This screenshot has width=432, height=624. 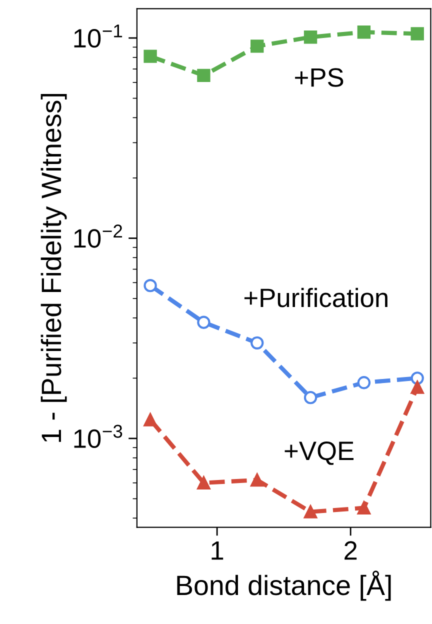 What do you see at coordinates (316, 298) in the screenshot?
I see `series-label: +Purification` at bounding box center [316, 298].